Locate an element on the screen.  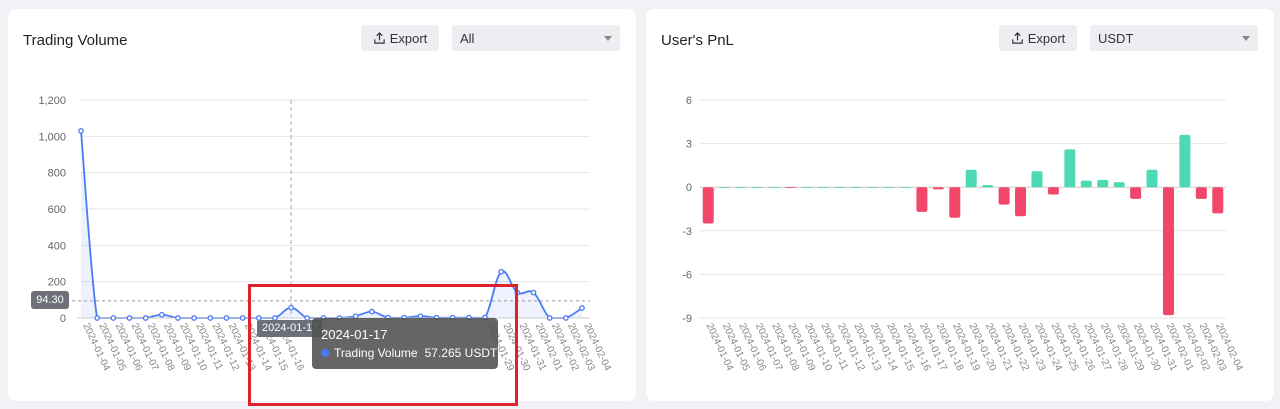
currency-select-value: USDT is located at coordinates (1116, 38).